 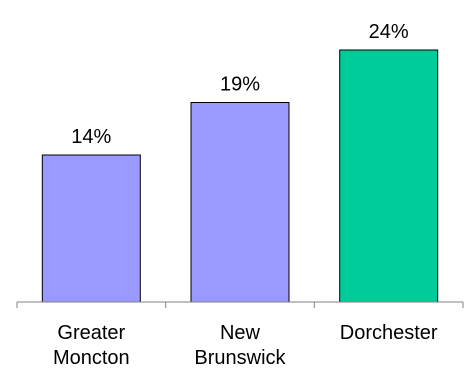 What do you see at coordinates (389, 32) in the screenshot?
I see `data-label-2: 24%` at bounding box center [389, 32].